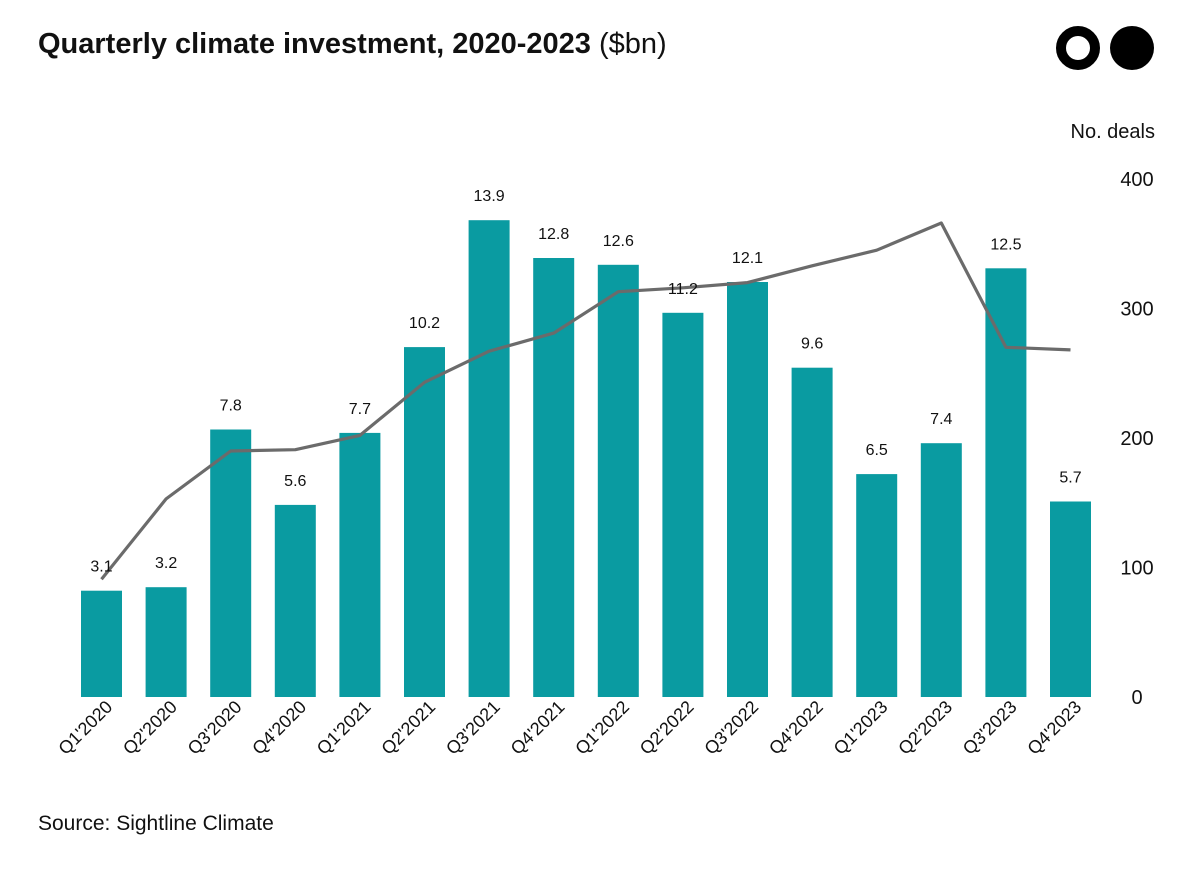  Describe the element at coordinates (166, 563) in the screenshot. I see `bar-value-label: 3.2` at that location.